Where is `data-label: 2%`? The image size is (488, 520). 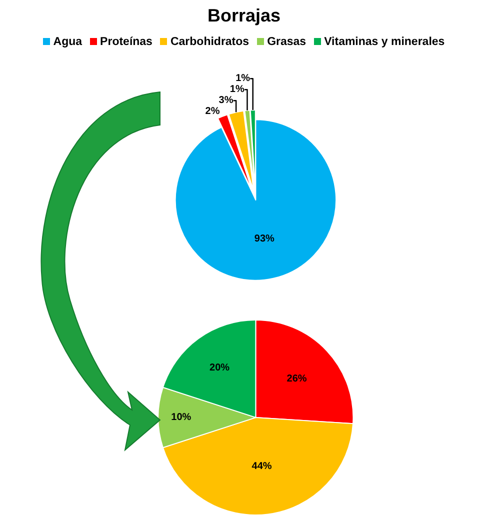
data-label: 2% is located at coordinates (212, 112).